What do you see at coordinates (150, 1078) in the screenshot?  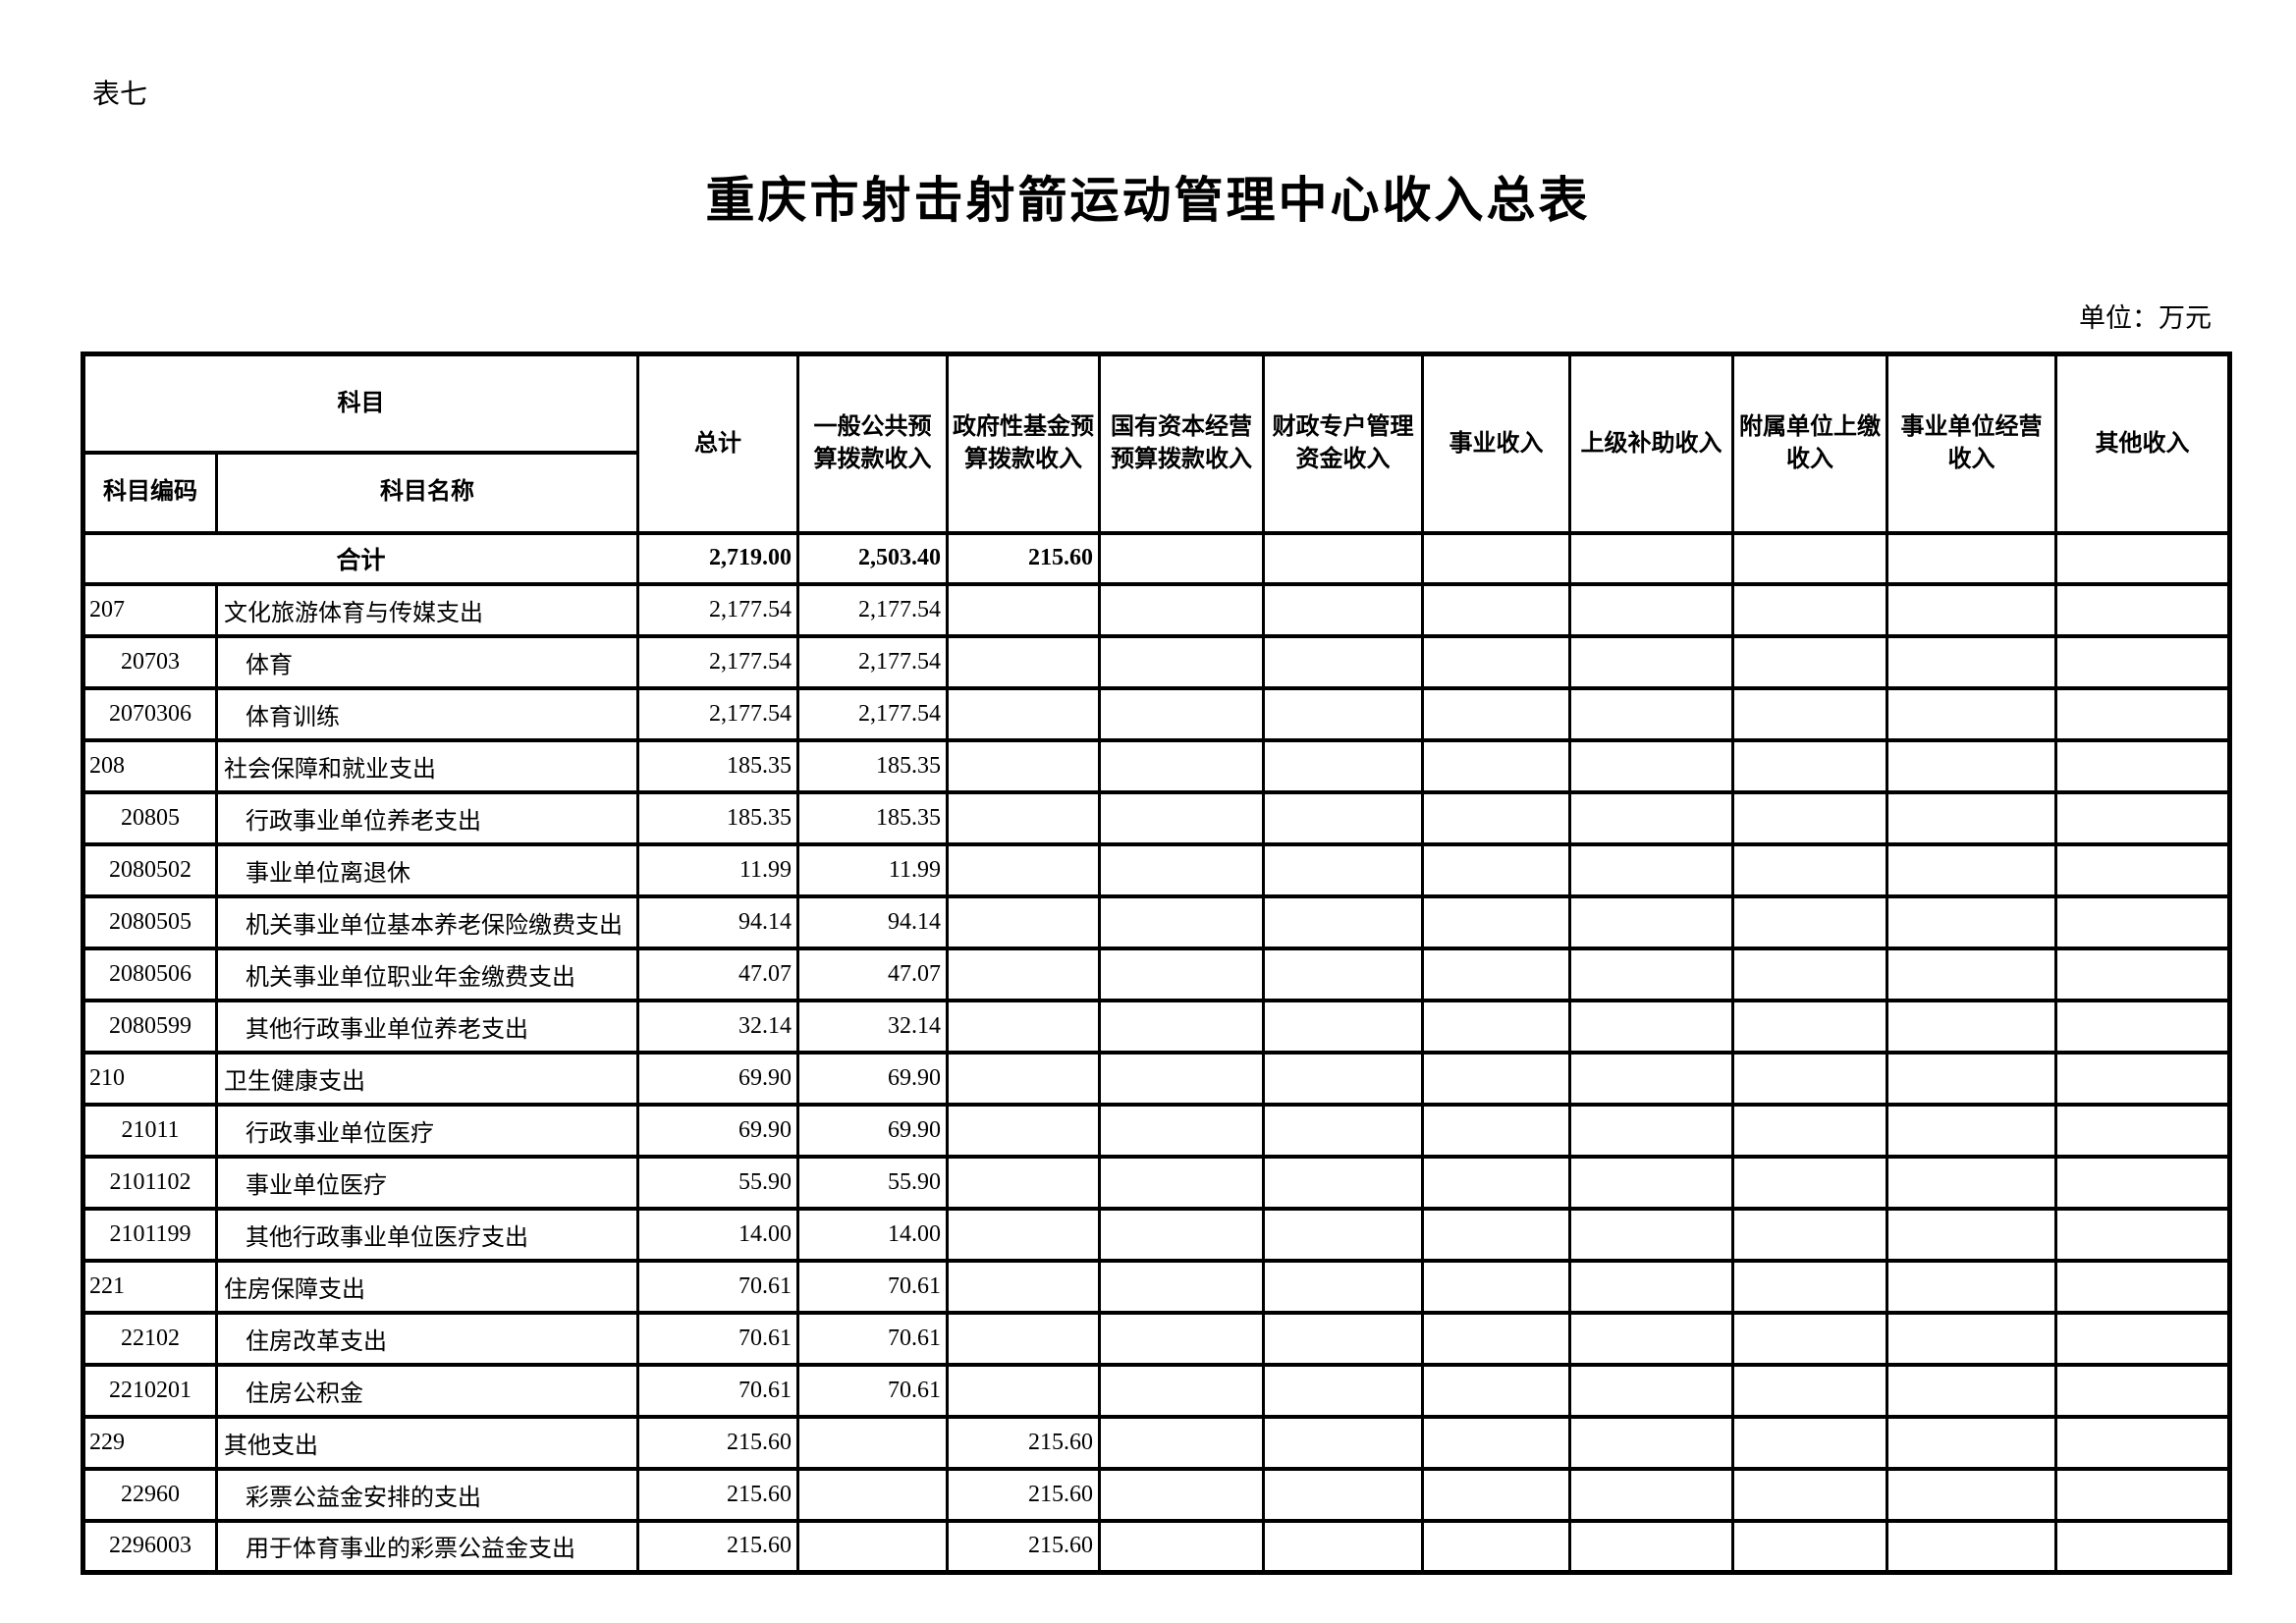 I see `subject-code-cell: 210` at bounding box center [150, 1078].